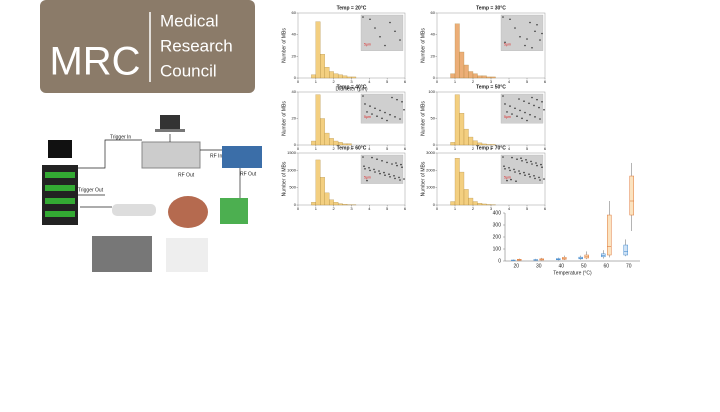 This screenshot has width=720, height=412. I want to click on y-axis-label: Number of MBs, so click(423, 45).